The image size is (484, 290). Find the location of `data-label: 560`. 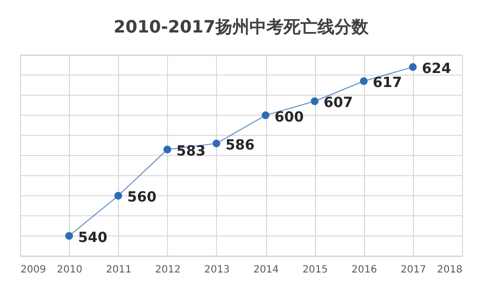

data-label: 560 is located at coordinates (142, 198).